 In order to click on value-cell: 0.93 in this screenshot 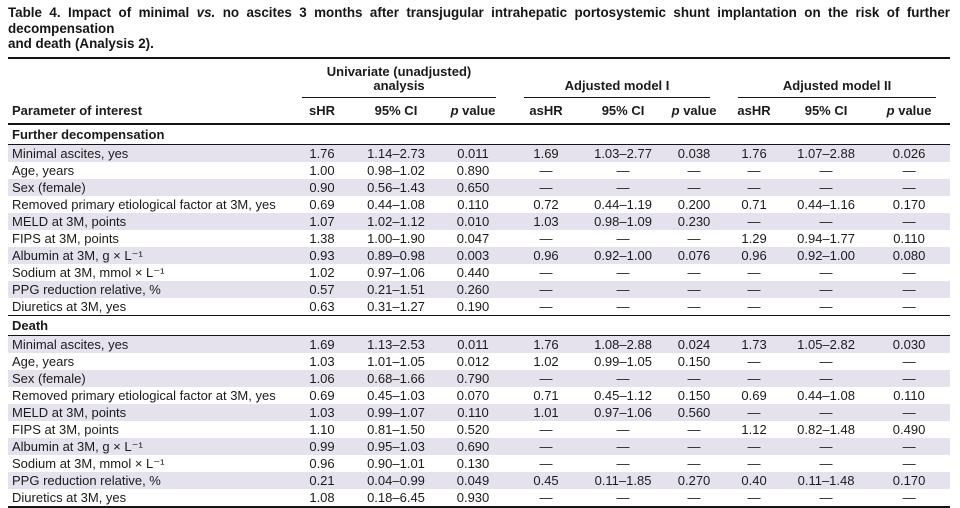, I will do `click(322, 255)`.